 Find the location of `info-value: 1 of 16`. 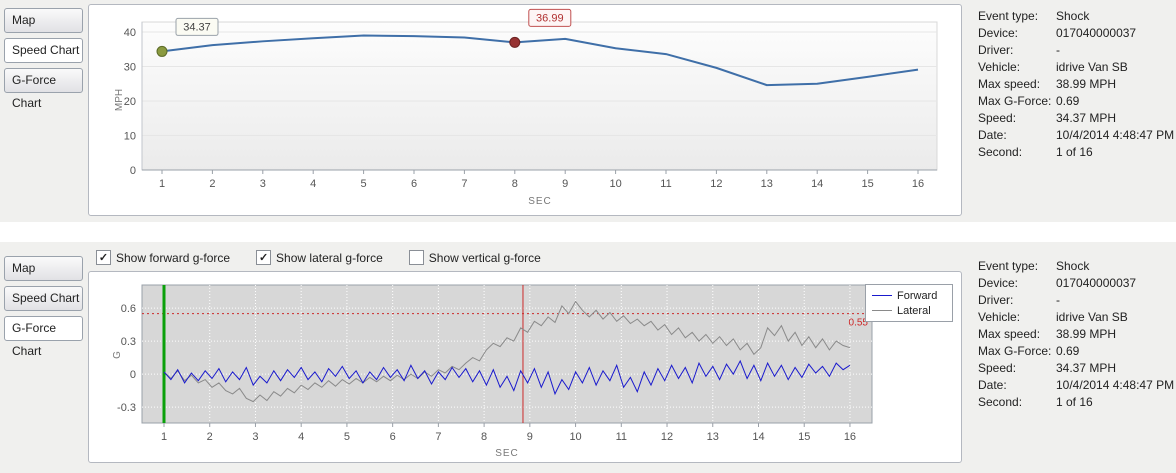

info-value: 1 of 16 is located at coordinates (1074, 402).